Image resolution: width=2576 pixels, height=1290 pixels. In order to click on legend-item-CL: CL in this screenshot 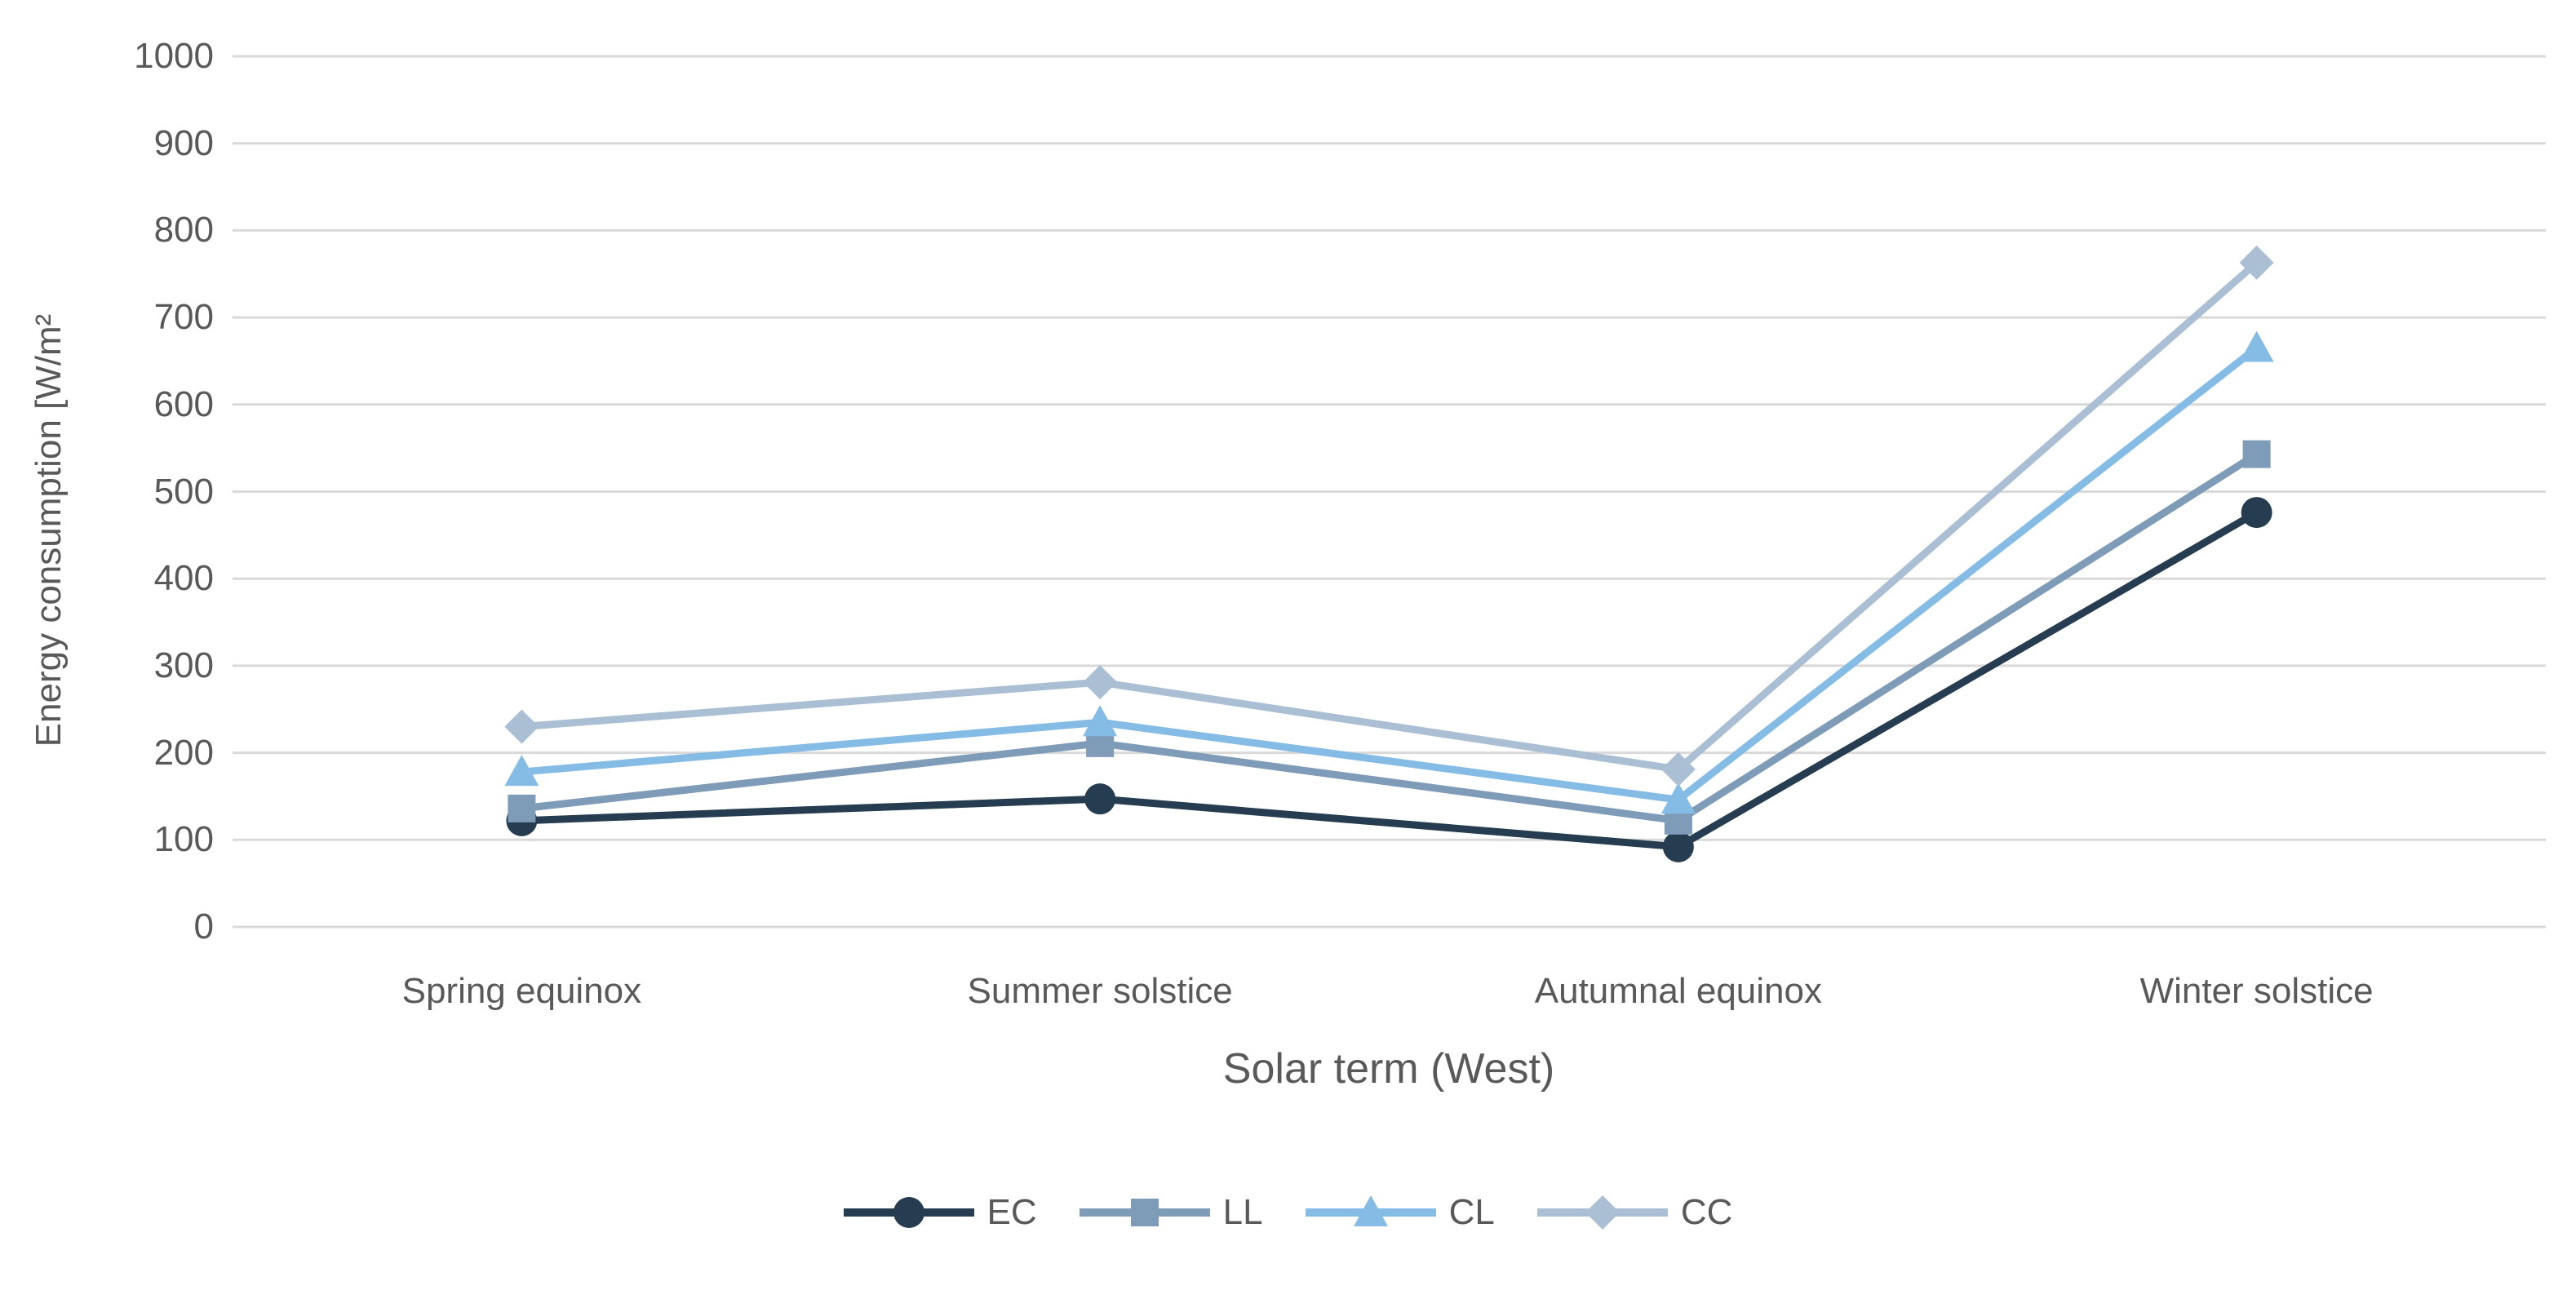, I will do `click(1400, 1212)`.